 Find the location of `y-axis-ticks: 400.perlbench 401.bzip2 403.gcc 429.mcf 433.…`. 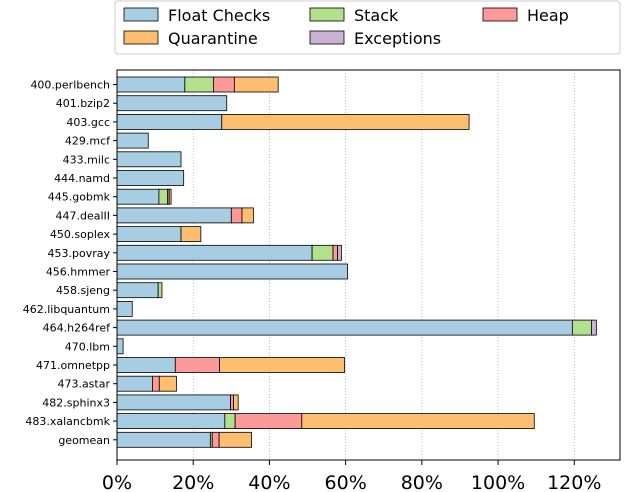

y-axis-ticks: 400.perlbench 401.bzip2 403.gcc 429.mcf 433.… is located at coordinates (70, 263).